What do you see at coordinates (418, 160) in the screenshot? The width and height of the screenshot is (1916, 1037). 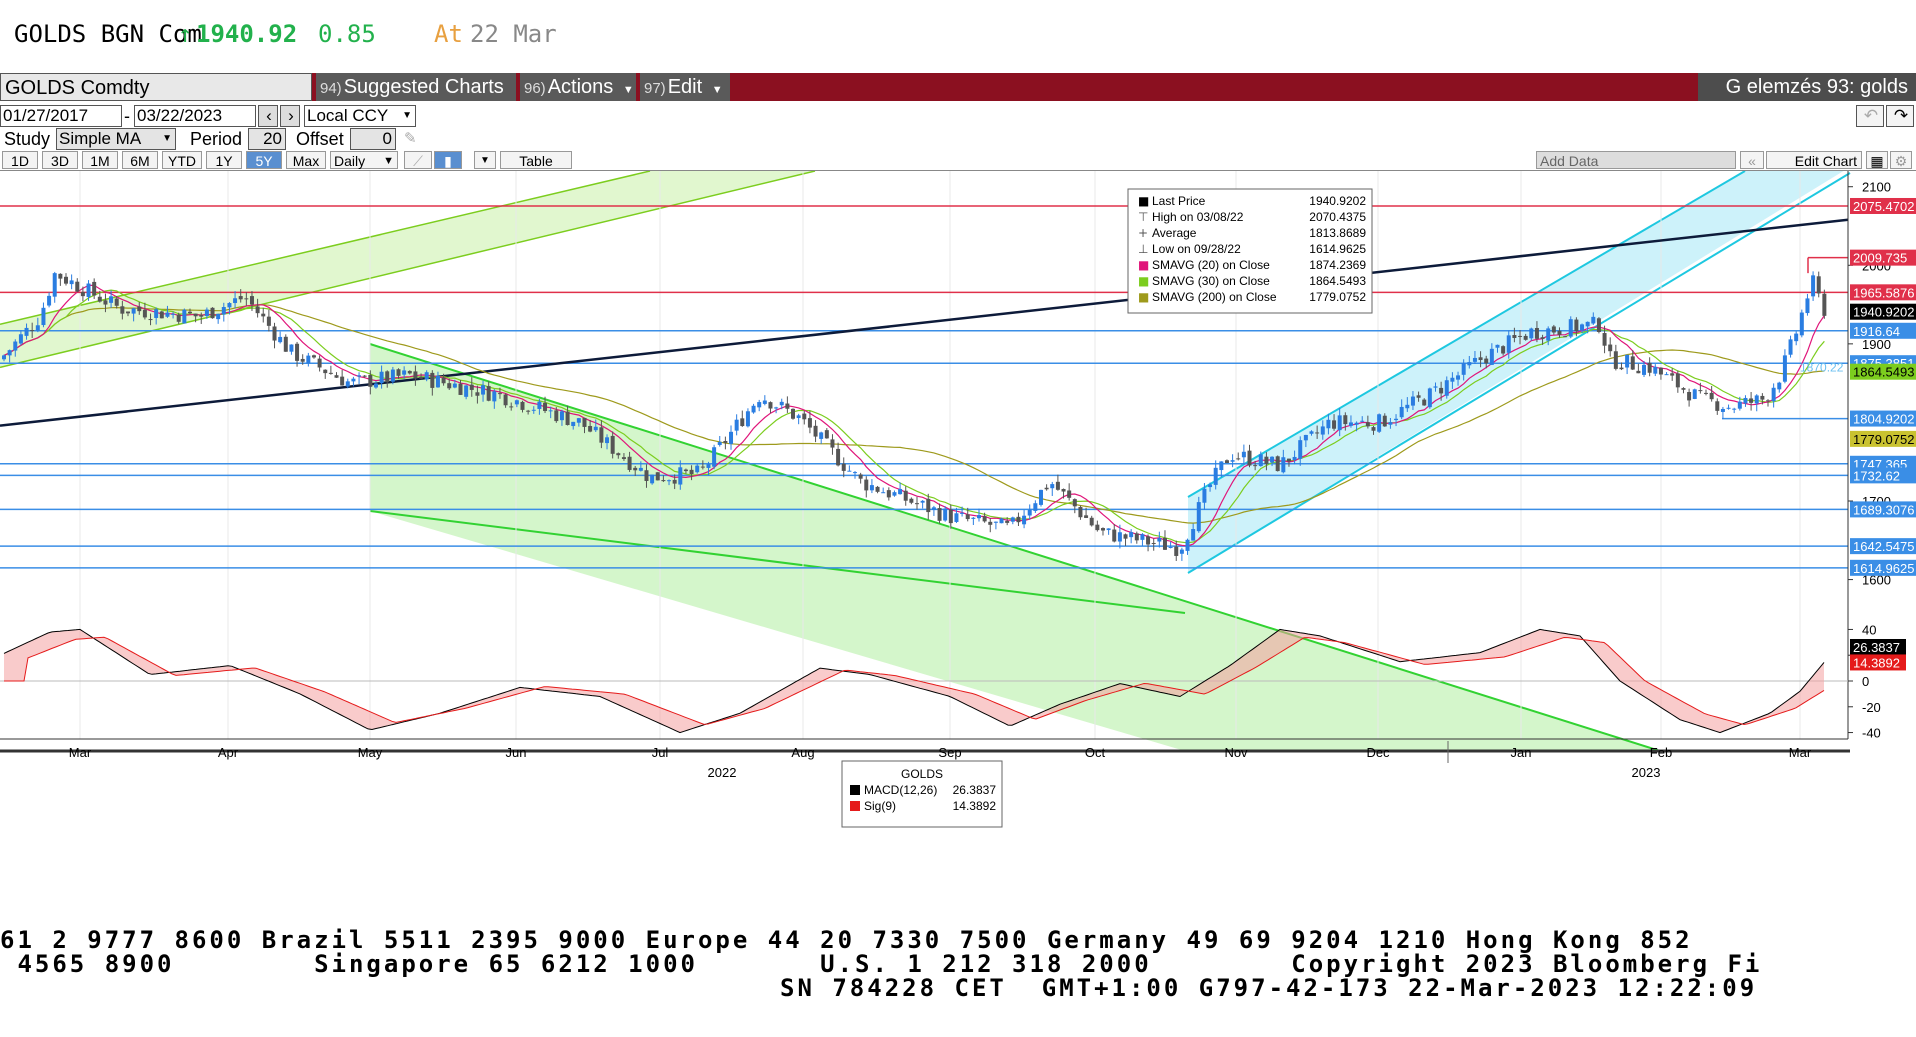 I see `line-chart-button: ⟋` at bounding box center [418, 160].